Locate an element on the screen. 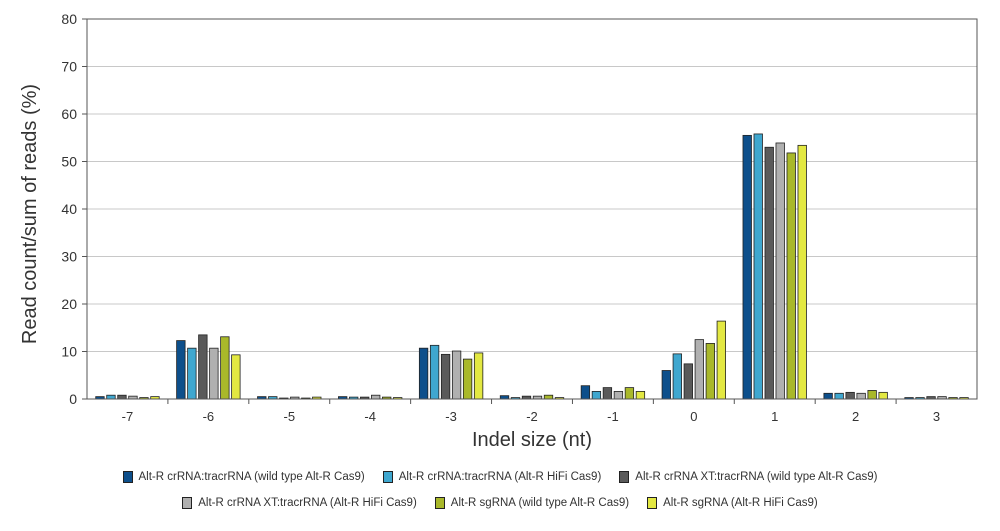 Image resolution: width=1000 pixels, height=531 pixels. legend-item-4: Alt-R sgRNA (wild type Alt-R Cas9) is located at coordinates (532, 503).